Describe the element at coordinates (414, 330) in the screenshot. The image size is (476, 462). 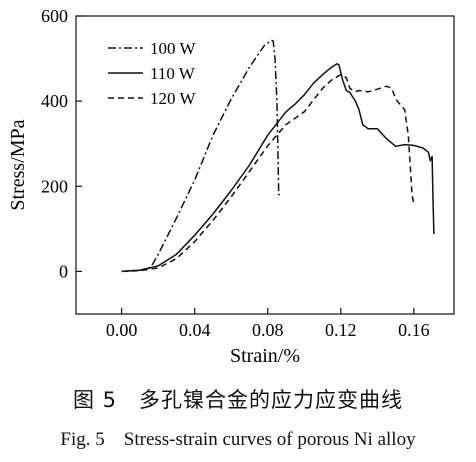
I see `x-tick-label: 0.16` at that location.